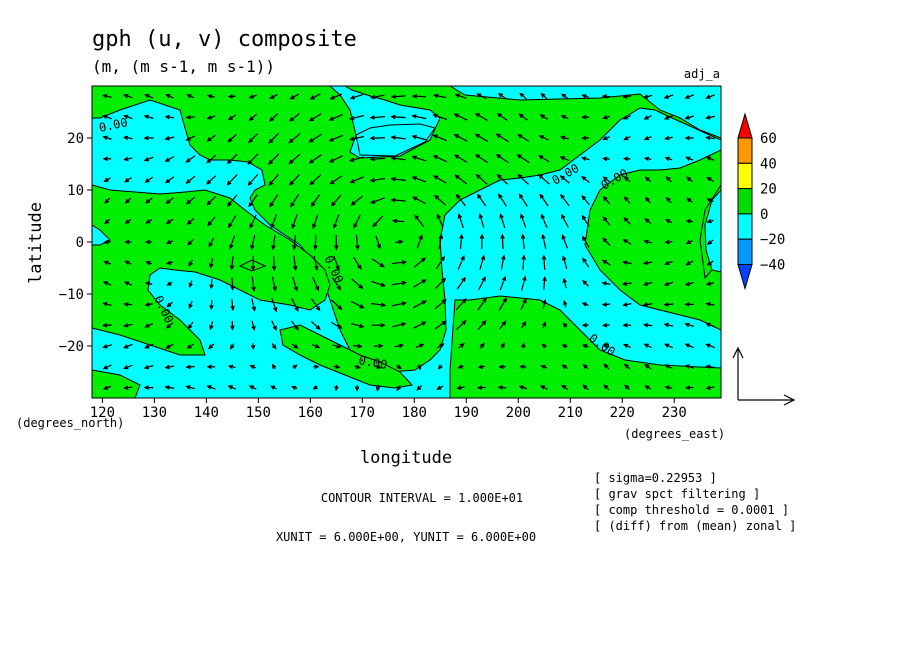  What do you see at coordinates (772, 240) in the screenshot?
I see `colorbar-label: −20` at bounding box center [772, 240].